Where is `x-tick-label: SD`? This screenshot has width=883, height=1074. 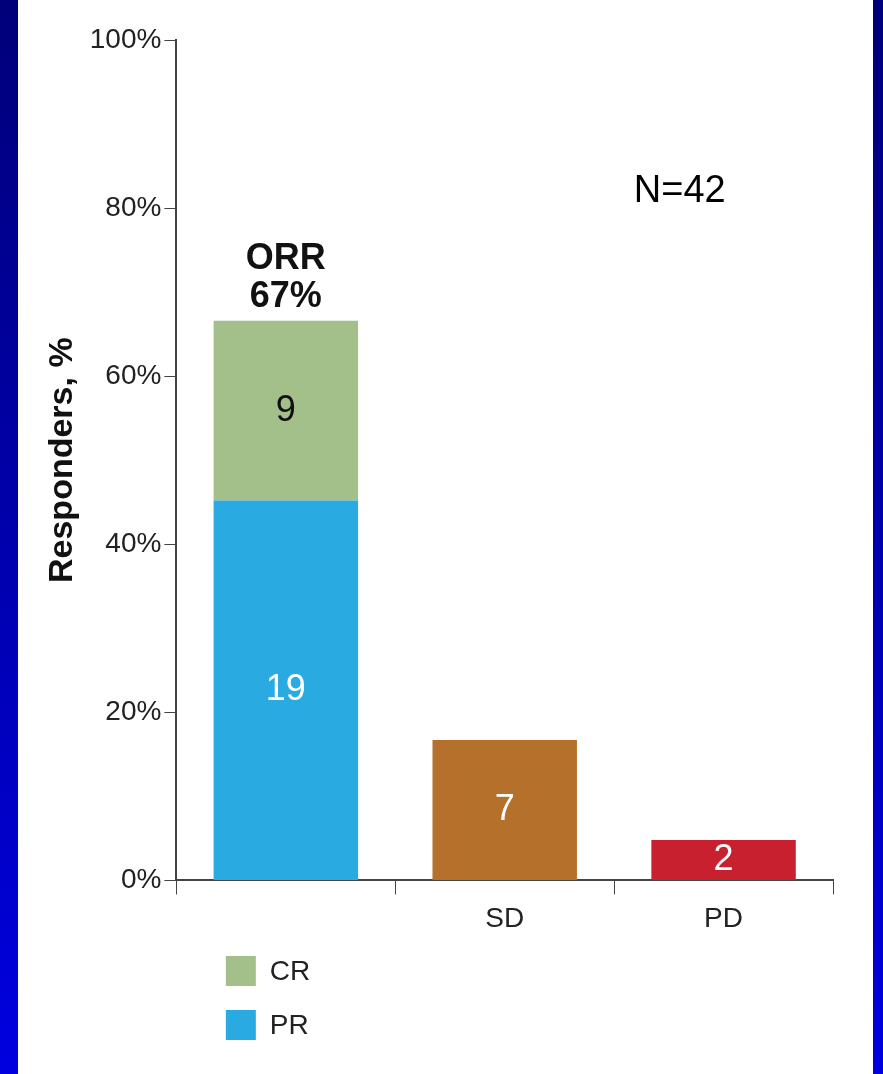 x-tick-label: SD is located at coordinates (505, 917).